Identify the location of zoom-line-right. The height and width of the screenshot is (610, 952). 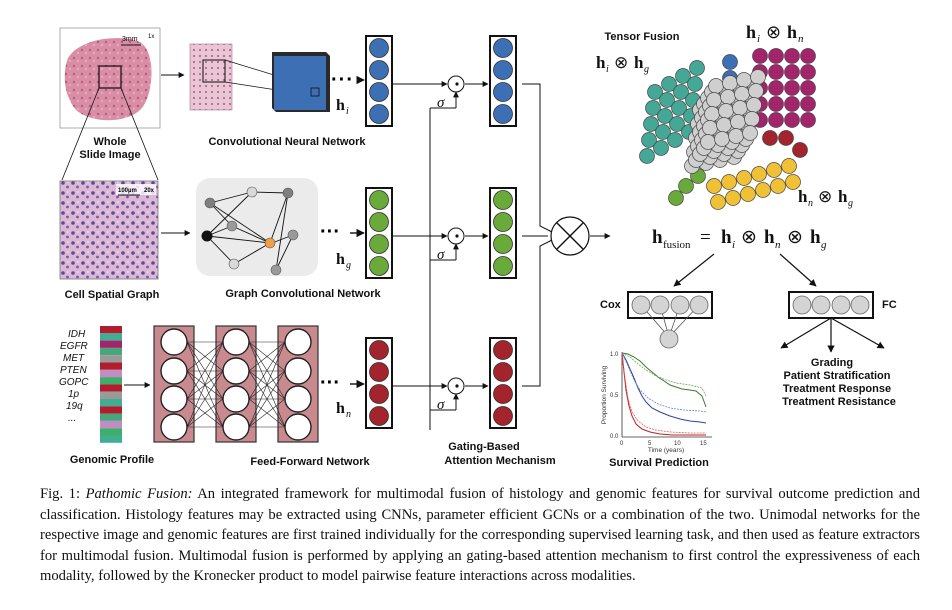
(139, 134).